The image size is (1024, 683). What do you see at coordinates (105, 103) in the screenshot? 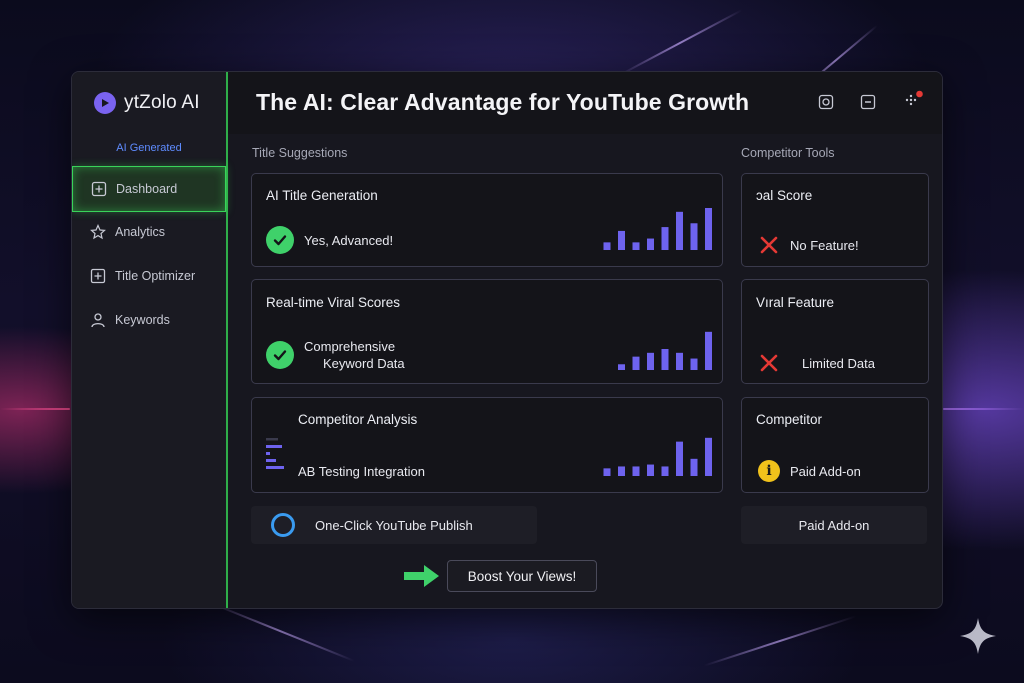
I see `play-logo-icon` at bounding box center [105, 103].